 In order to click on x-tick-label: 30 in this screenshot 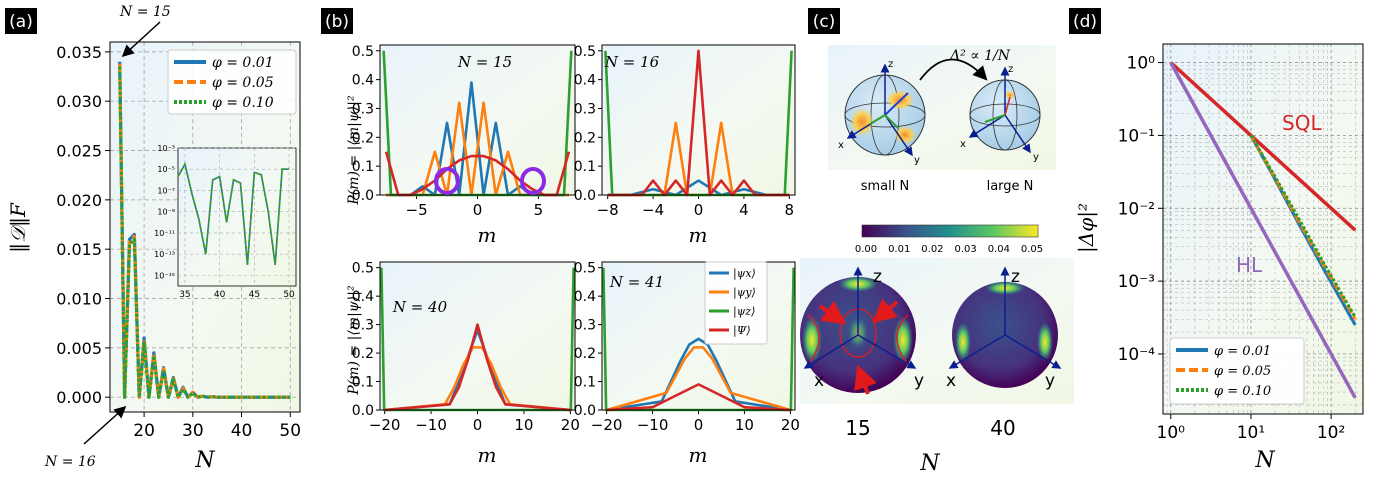, I will do `click(193, 431)`.